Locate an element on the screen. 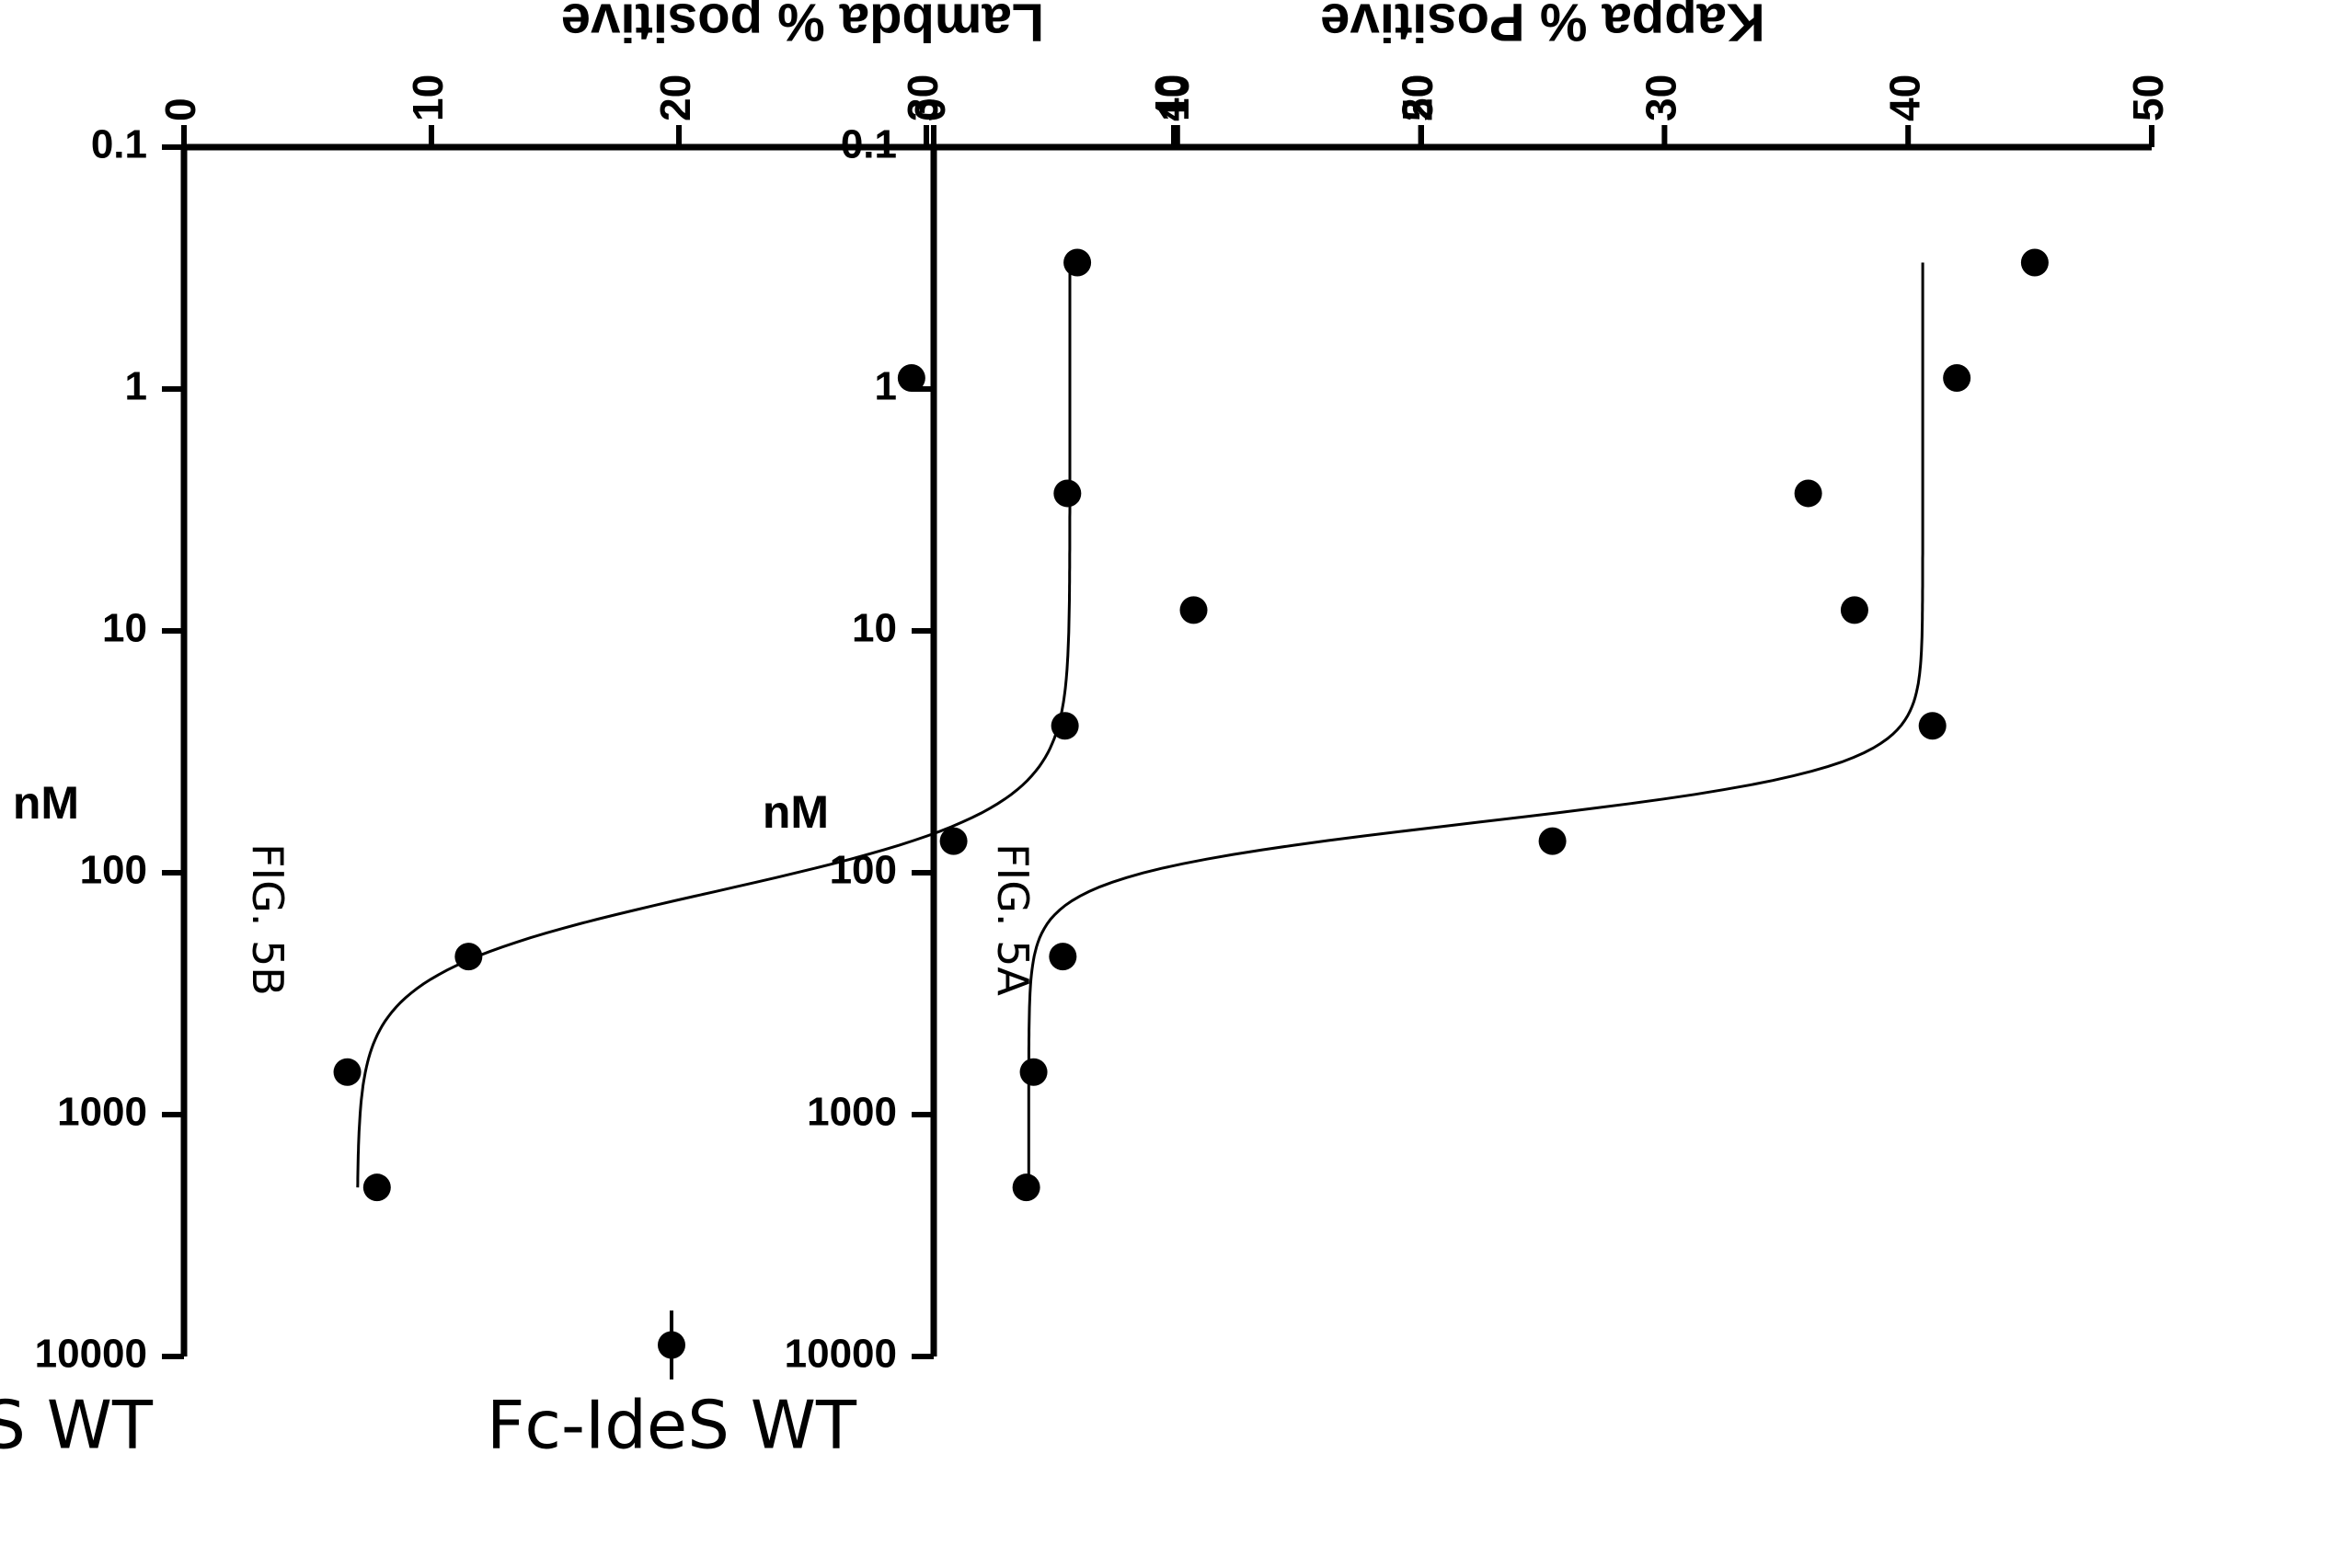  legend-marker is located at coordinates (671, 1345).